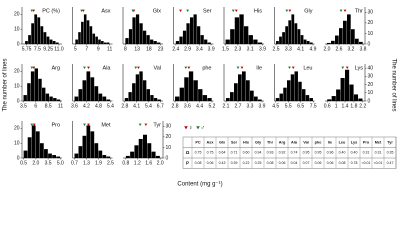 The height and width of the screenshot is (240, 400). What do you see at coordinates (23, 163) in the screenshot?
I see `x-tick-label: 0.5` at bounding box center [23, 163].